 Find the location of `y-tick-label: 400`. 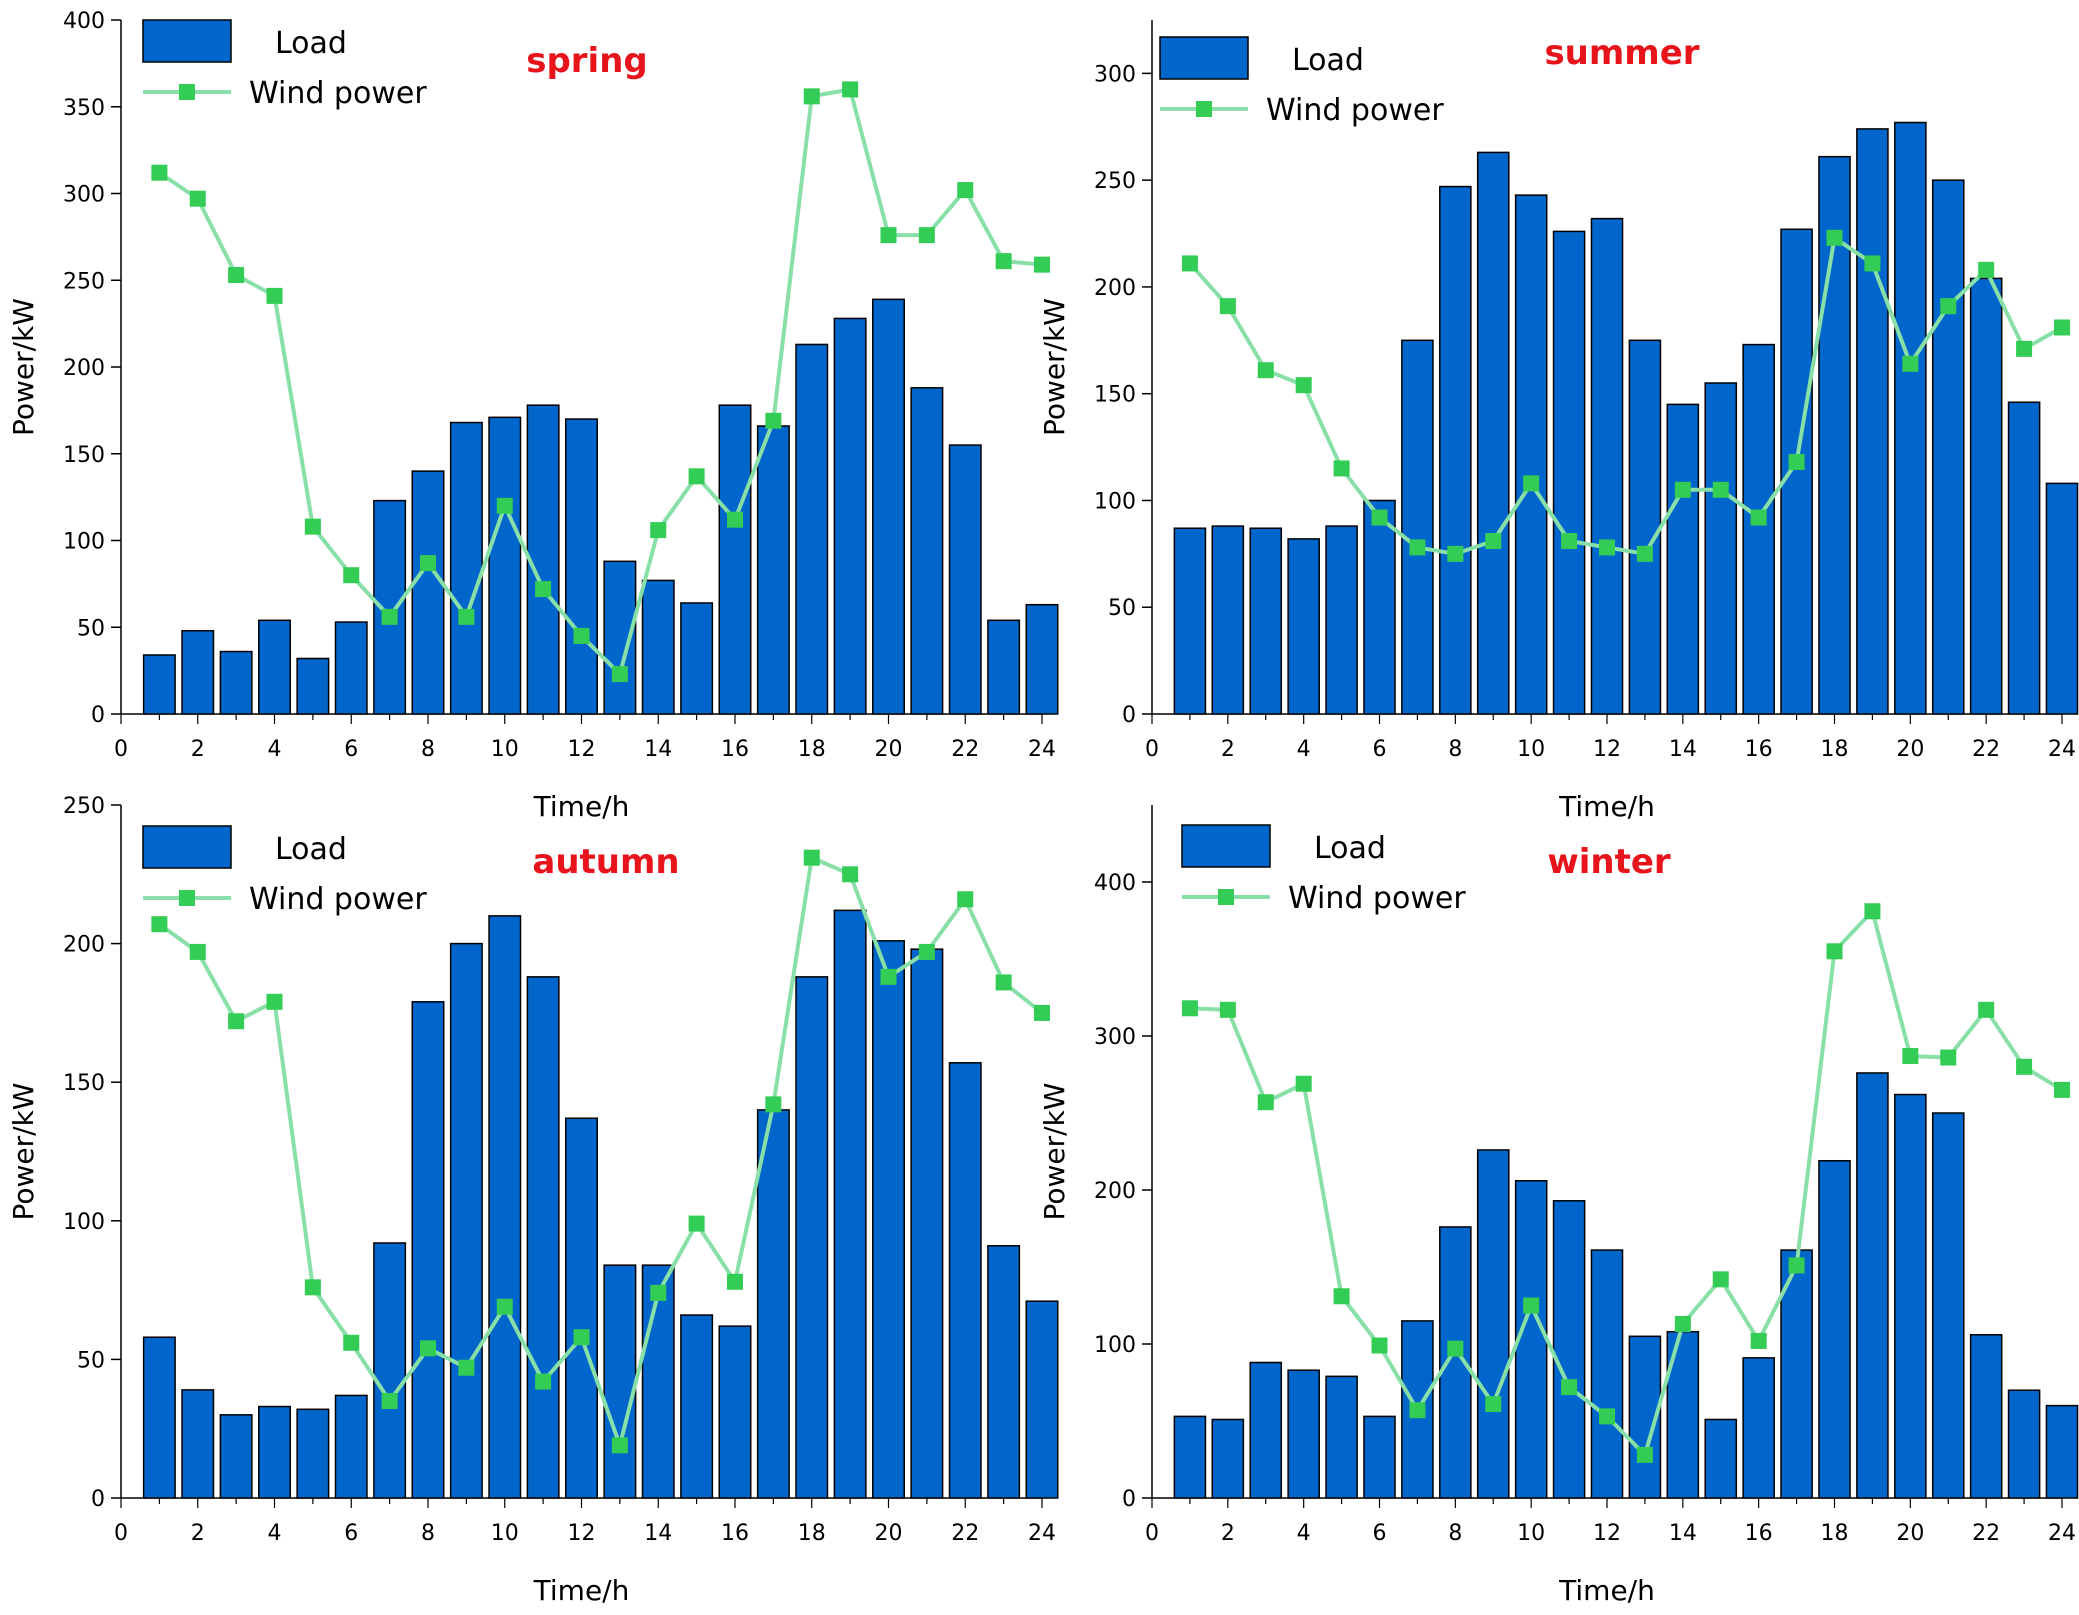

y-tick-label: 400 is located at coordinates (84, 21).